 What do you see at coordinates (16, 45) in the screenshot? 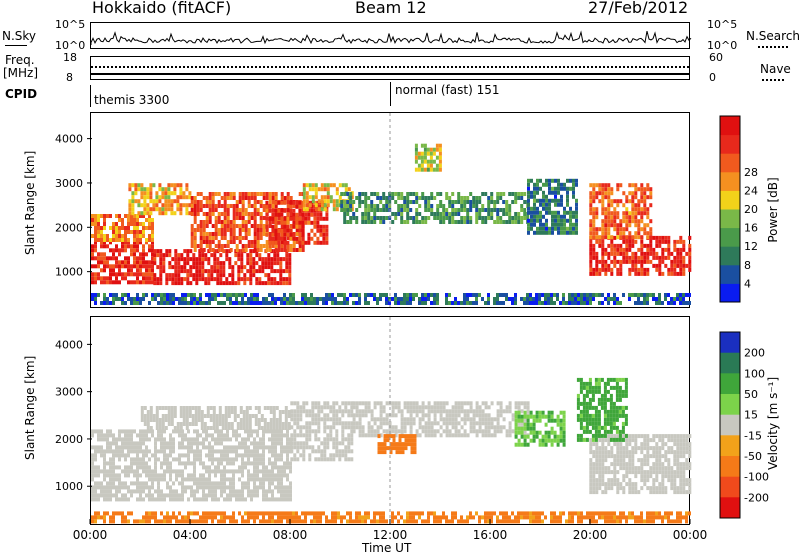
I see `nsky-legend-line` at bounding box center [16, 45].